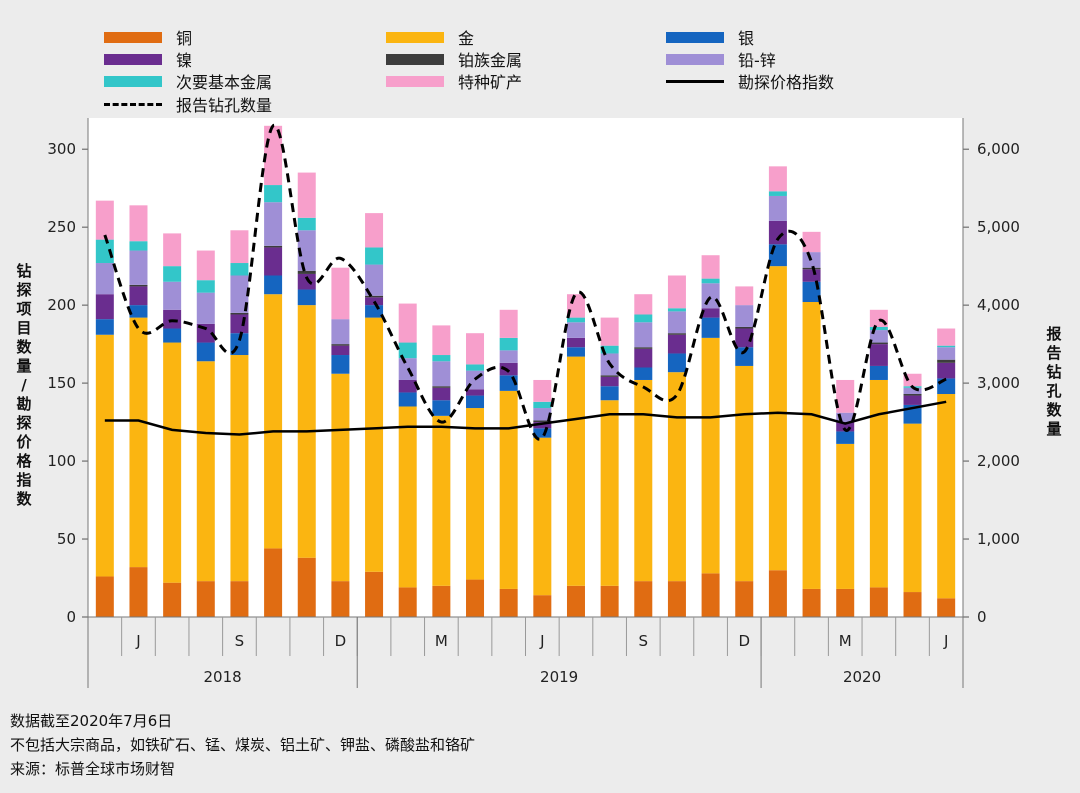 The height and width of the screenshot is (793, 1080). Describe the element at coordinates (133, 59) in the screenshot. I see `legend-swatch-nickel` at that location.